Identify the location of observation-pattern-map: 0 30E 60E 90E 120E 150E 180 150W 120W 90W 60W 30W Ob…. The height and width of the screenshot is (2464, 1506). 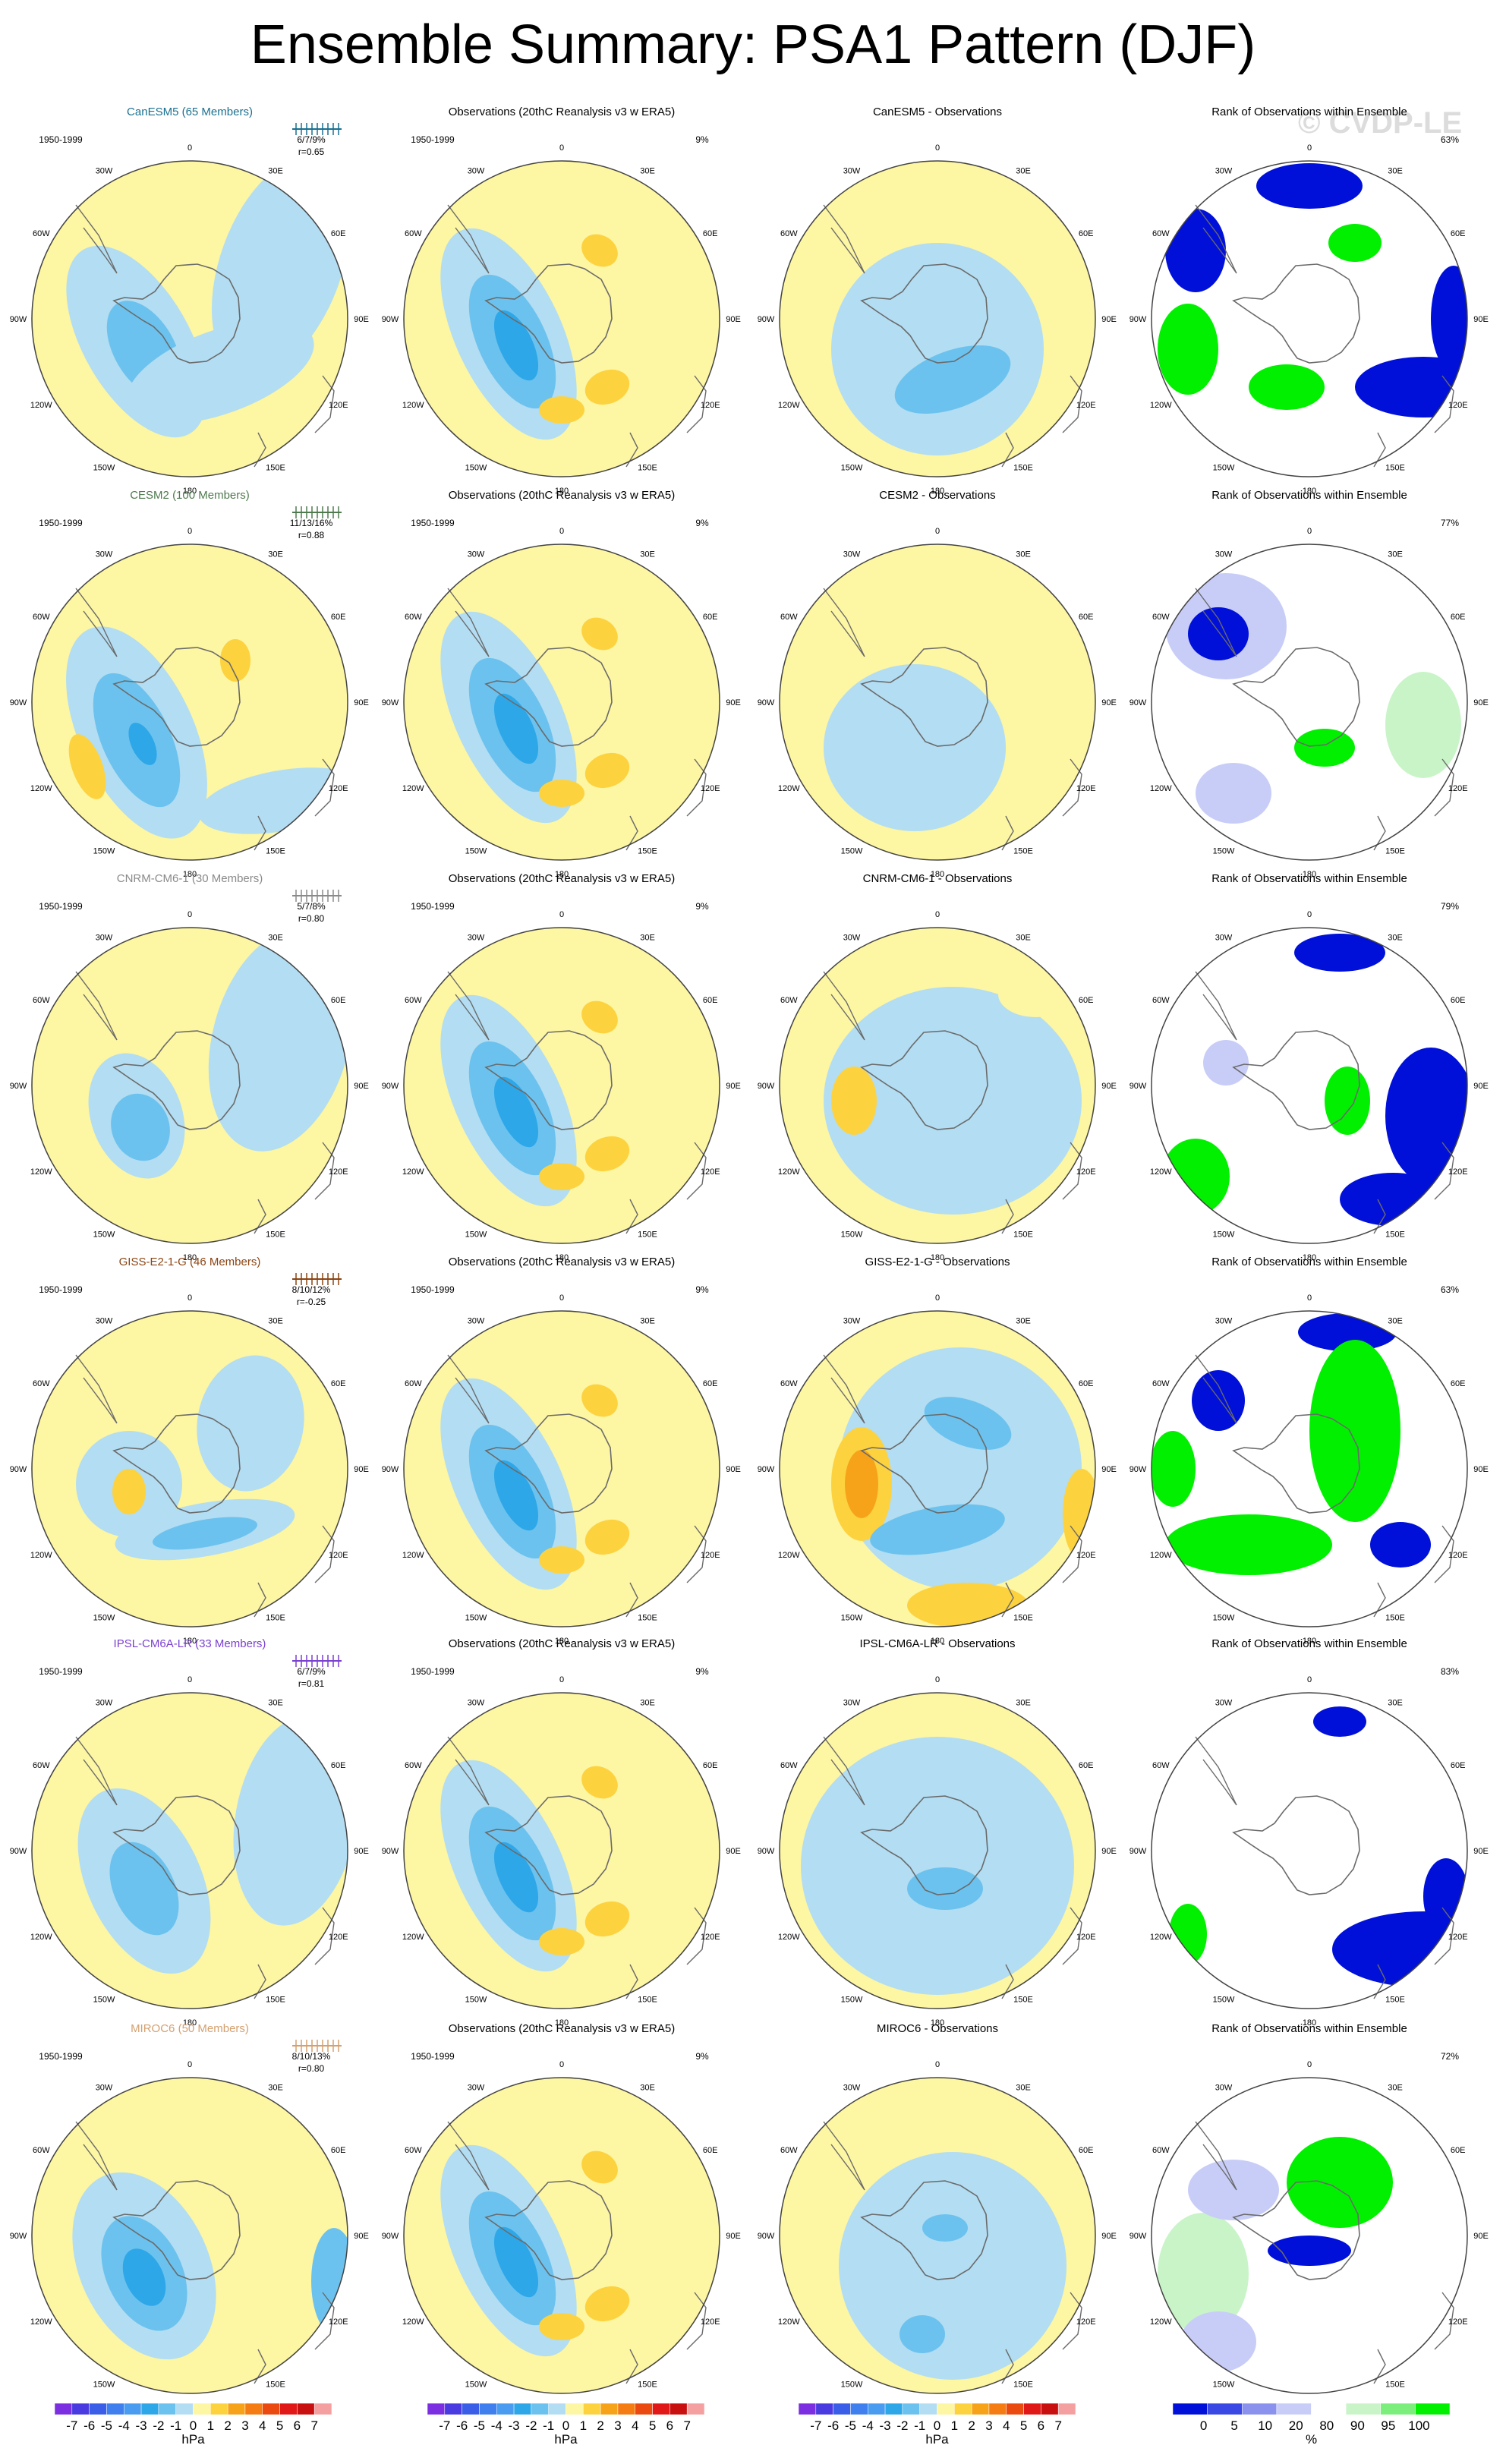
(561, 301).